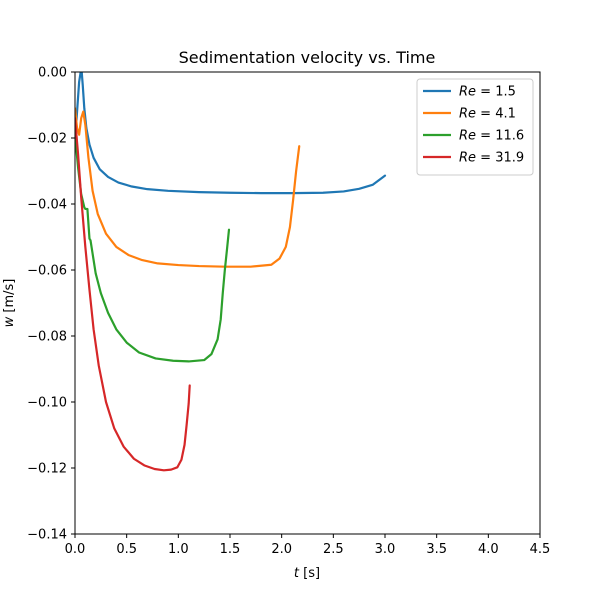 The image size is (600, 600). I want to click on x-axis-label-unit: [s], so click(309, 573).